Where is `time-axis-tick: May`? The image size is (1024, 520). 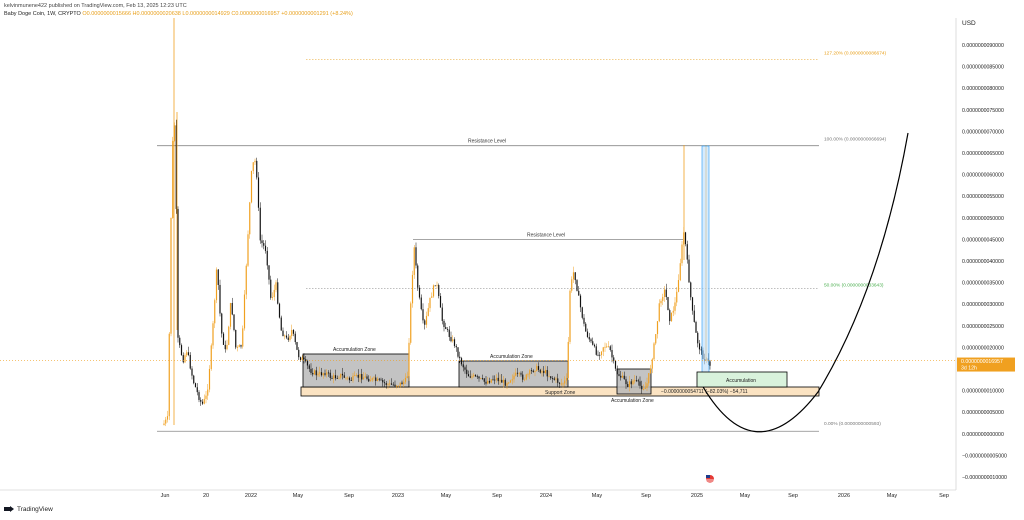
time-axis-tick: May is located at coordinates (745, 496).